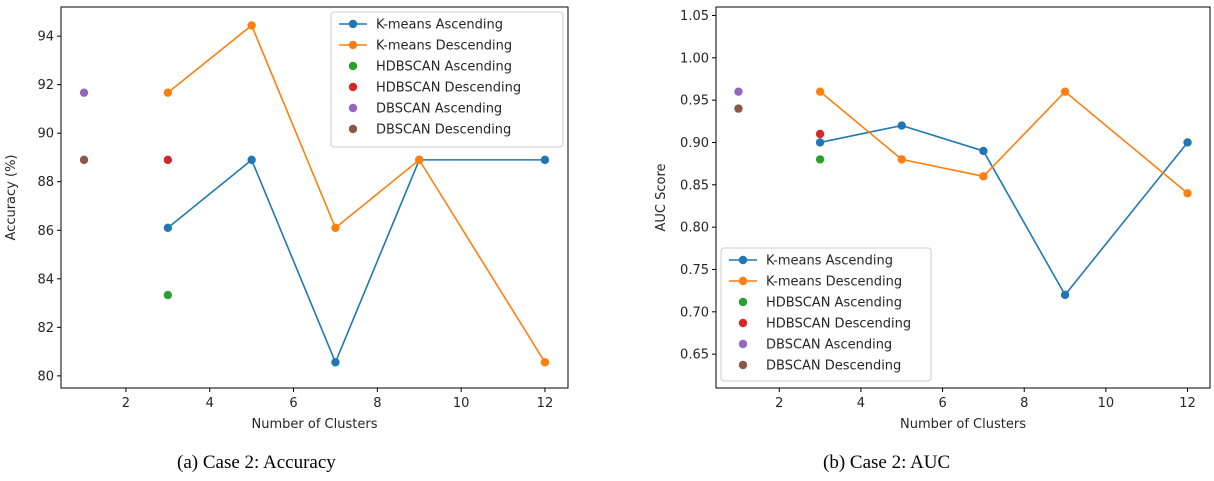 The image size is (1214, 481). I want to click on y-tick-label: 82, so click(45, 328).